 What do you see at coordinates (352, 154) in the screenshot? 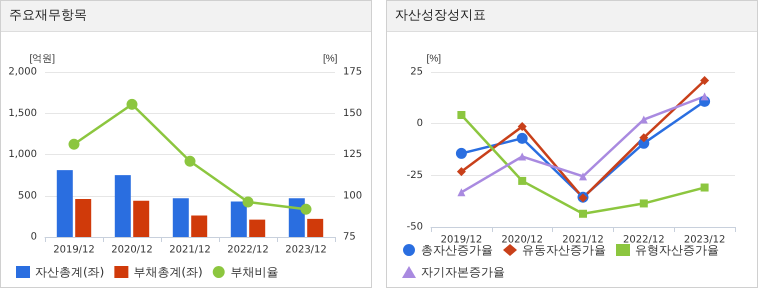
I see `y2-tick-label: 125` at bounding box center [352, 154].